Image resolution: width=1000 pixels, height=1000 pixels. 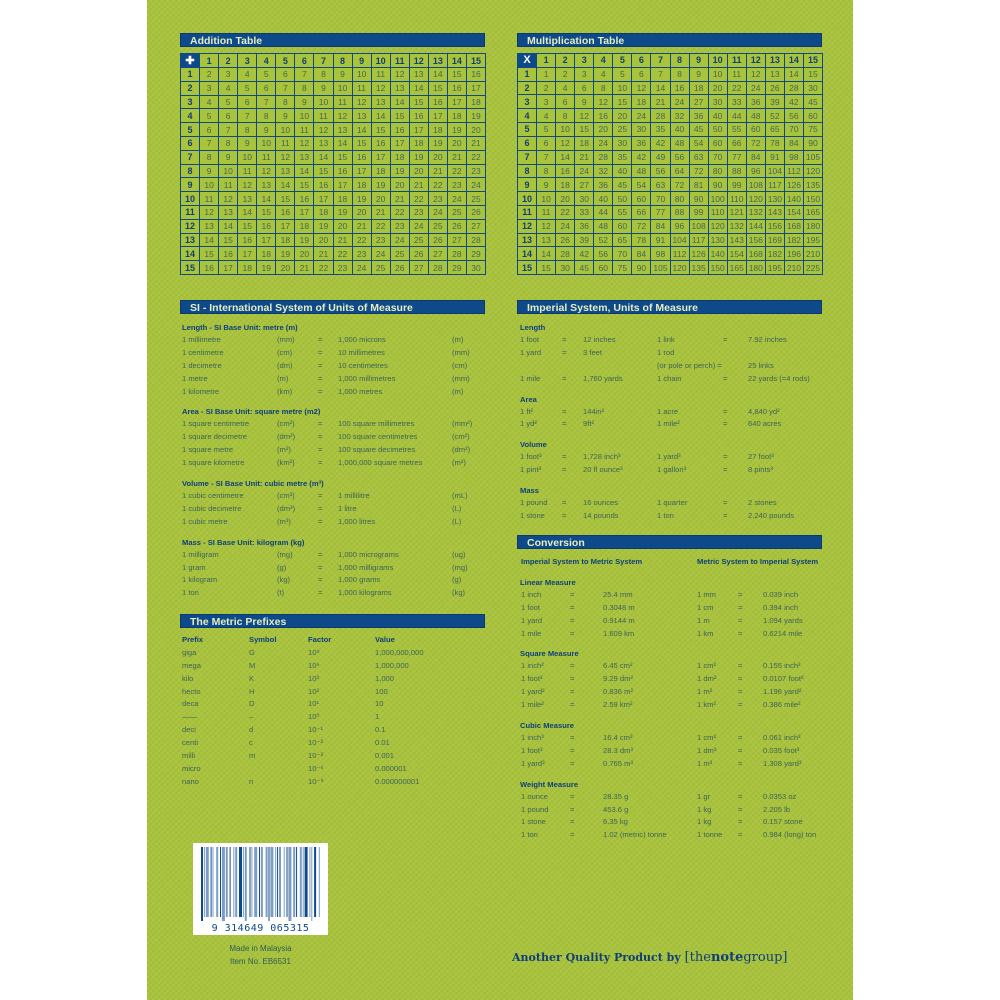 What do you see at coordinates (361, 60) in the screenshot?
I see `column-header-cell: 9` at bounding box center [361, 60].